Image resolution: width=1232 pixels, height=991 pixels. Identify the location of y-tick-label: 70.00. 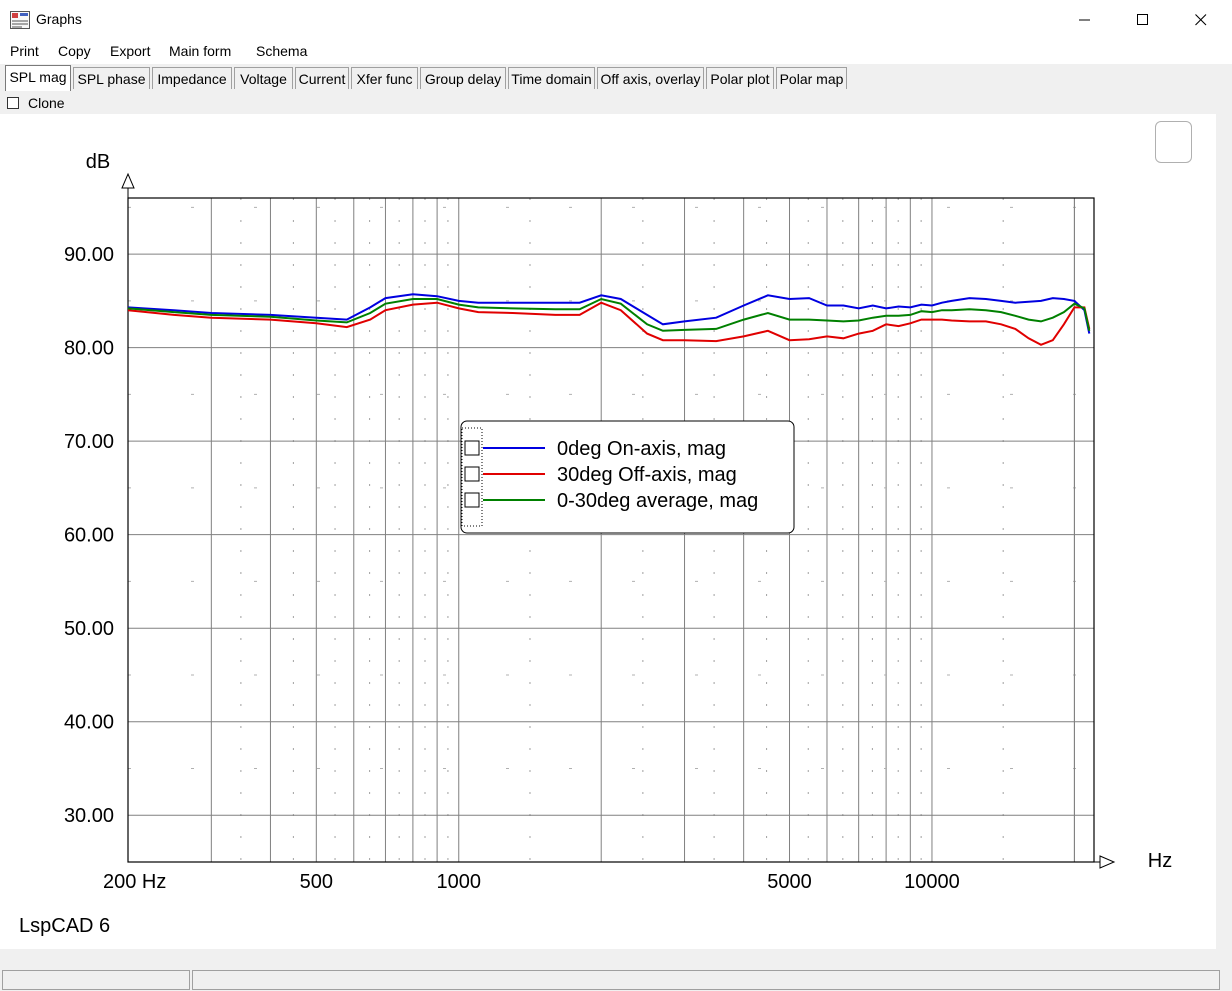
(89, 442).